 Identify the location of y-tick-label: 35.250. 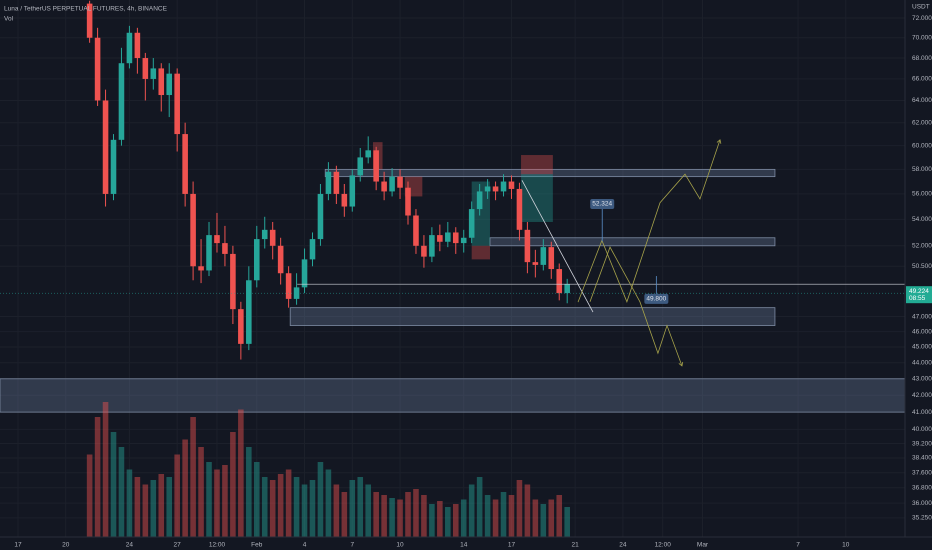
(922, 518).